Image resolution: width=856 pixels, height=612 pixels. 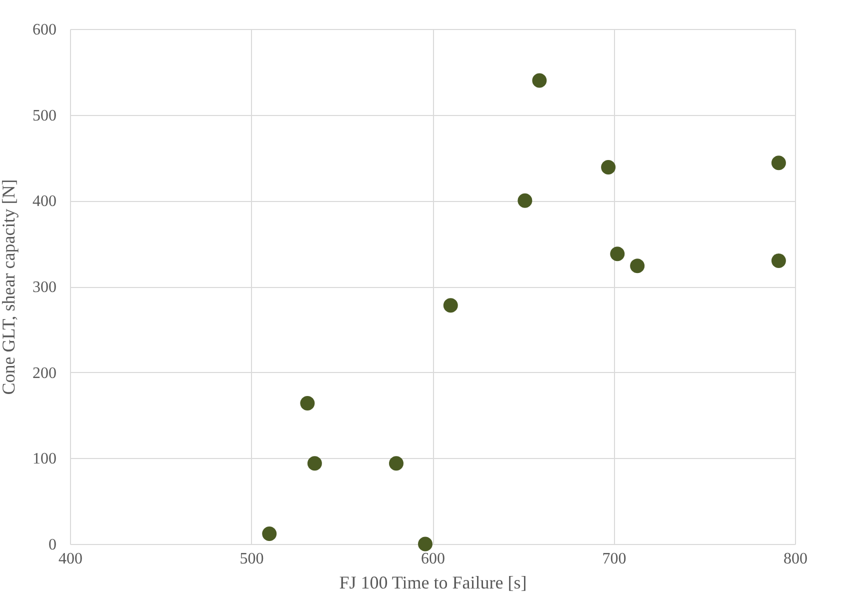 I want to click on x-axis-title: FJ 100 Time to Failure [s], so click(x=433, y=582).